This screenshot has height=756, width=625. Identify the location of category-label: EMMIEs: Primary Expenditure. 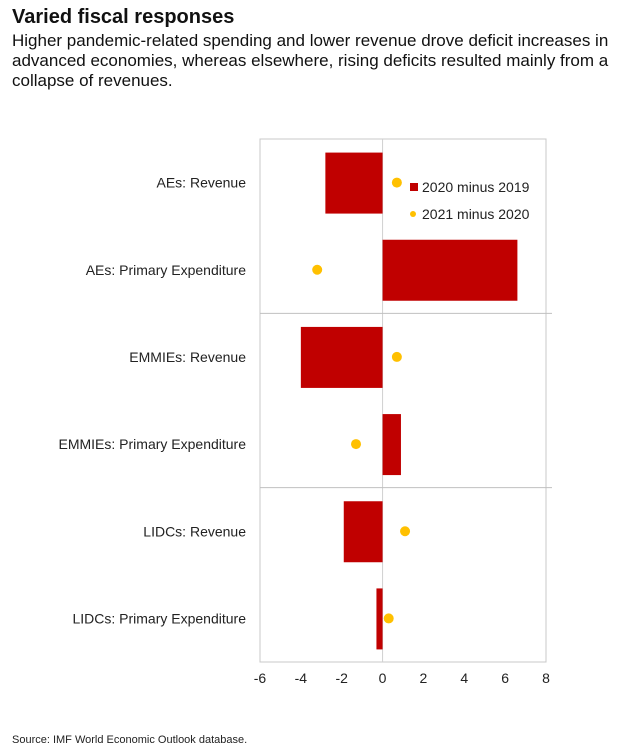
(153, 444).